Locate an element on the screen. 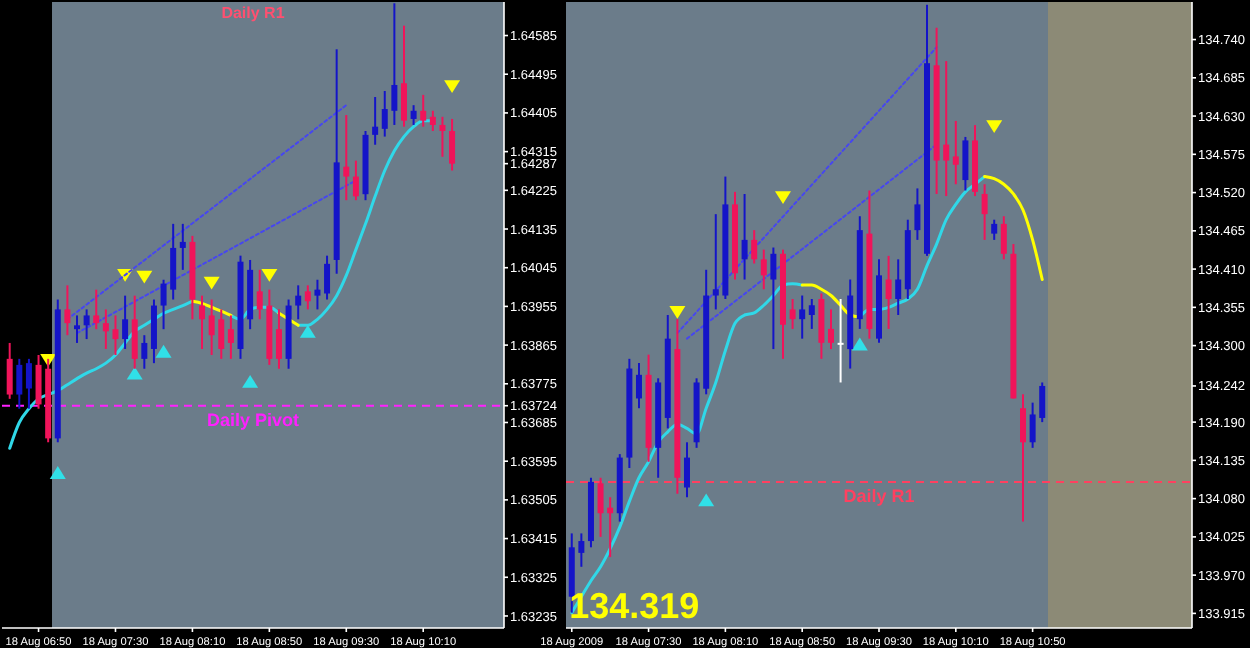  ref-line-label: Daily R1 is located at coordinates (879, 495).